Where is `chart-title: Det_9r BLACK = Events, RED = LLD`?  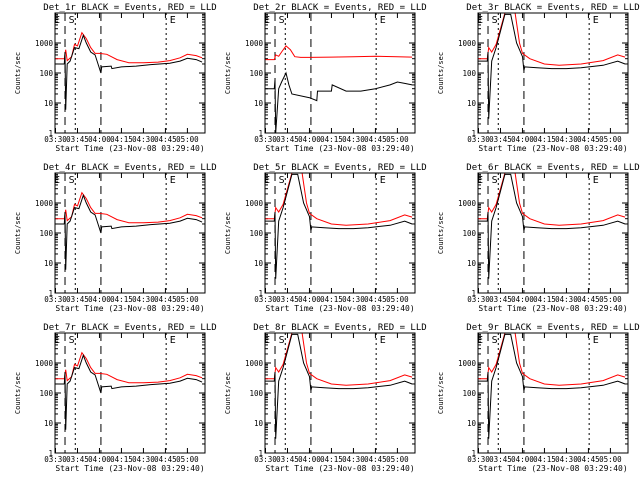
chart-title: Det_9r BLACK = Events, RED = LLD is located at coordinates (552, 328).